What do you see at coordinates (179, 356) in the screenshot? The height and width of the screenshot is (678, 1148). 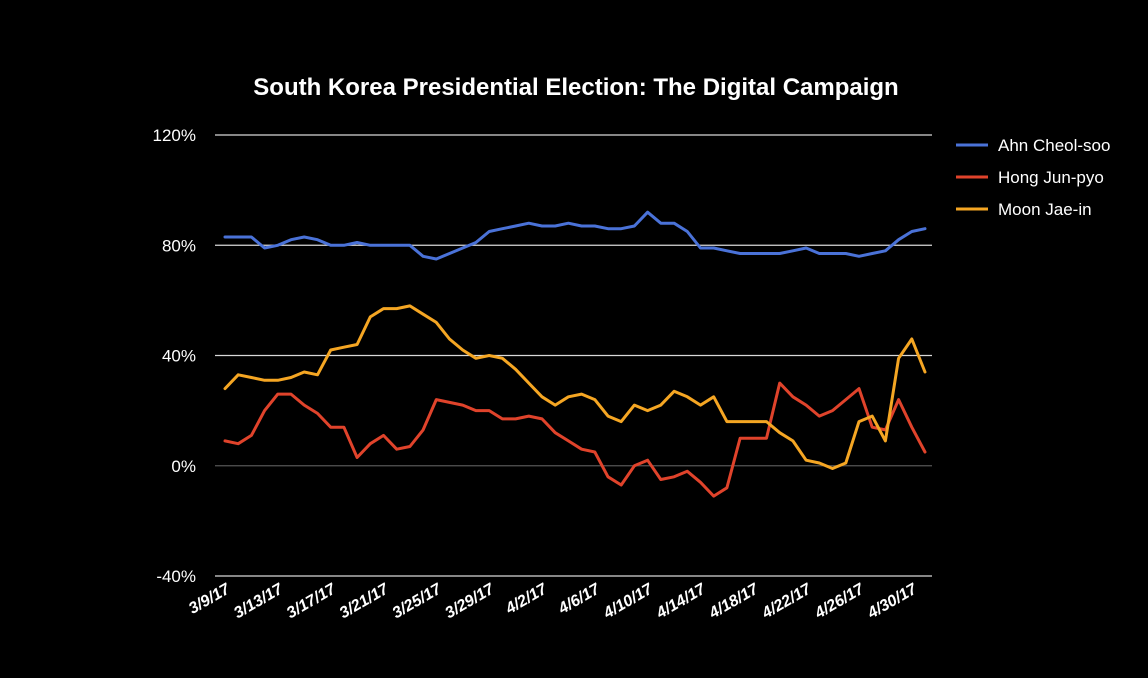 I see `y-tick-label: 40%` at bounding box center [179, 356].